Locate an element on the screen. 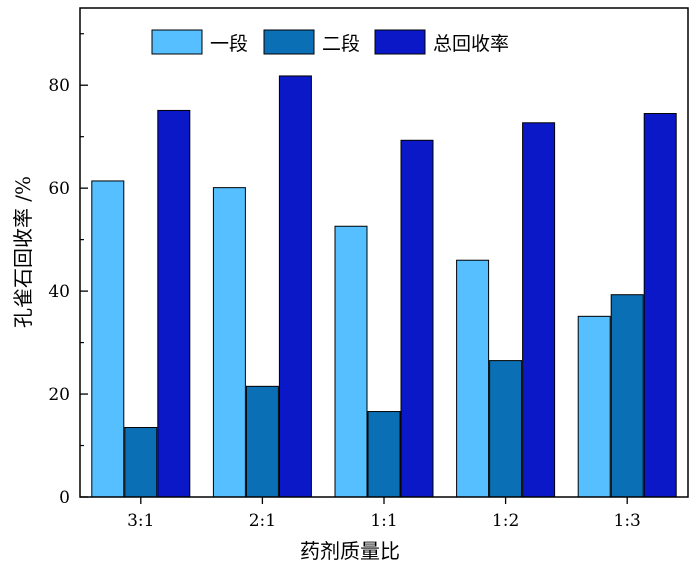 This screenshot has height=570, width=700. x-tick-label: 1:2 is located at coordinates (505, 521).